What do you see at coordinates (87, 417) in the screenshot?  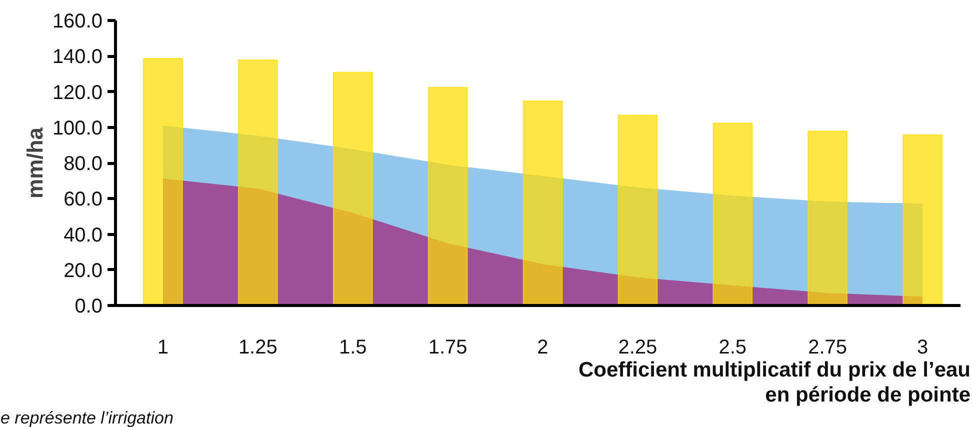 I see `text: e représente l’irrigation` at bounding box center [87, 417].